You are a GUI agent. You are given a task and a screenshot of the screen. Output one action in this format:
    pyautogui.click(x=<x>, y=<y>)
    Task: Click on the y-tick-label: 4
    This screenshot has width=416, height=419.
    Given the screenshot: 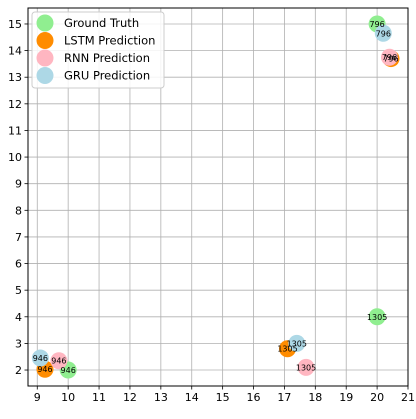 What is the action you would take?
    pyautogui.click(x=18, y=317)
    